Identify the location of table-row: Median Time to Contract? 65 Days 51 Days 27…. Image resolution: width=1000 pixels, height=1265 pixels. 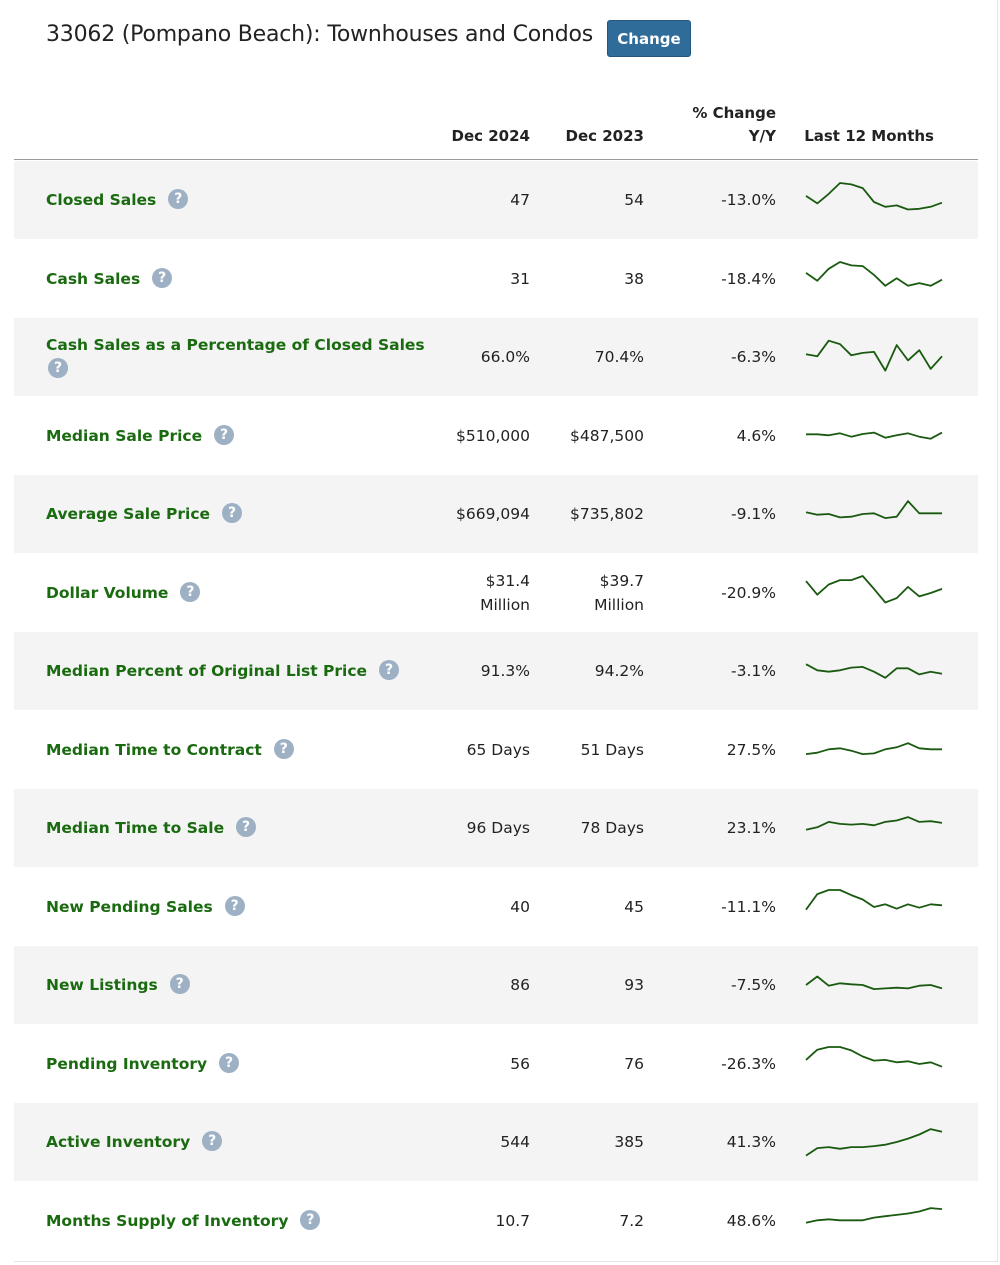
(496, 750).